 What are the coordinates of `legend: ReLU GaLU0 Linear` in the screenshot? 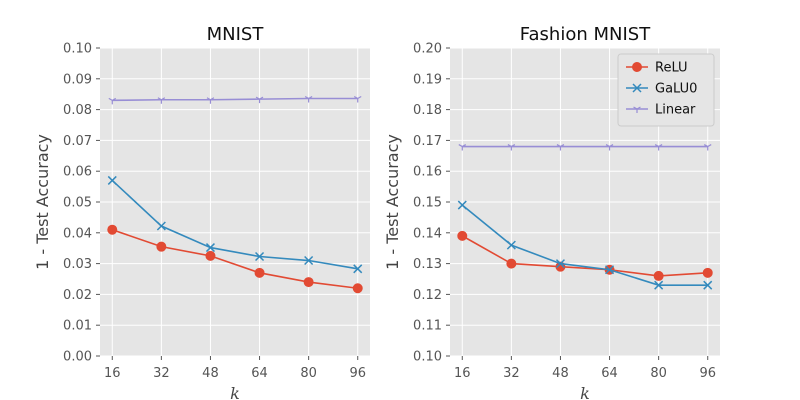 It's located at (666, 90).